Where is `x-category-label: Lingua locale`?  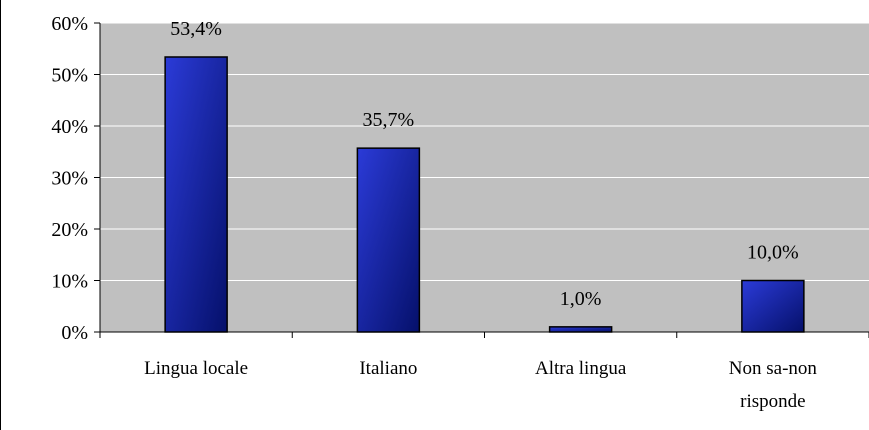 x-category-label: Lingua locale is located at coordinates (196, 368).